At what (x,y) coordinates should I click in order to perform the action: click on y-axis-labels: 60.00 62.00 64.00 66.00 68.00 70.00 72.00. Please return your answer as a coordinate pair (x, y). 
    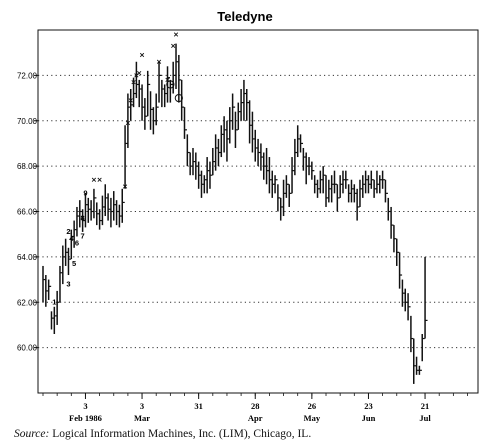
    Looking at the image, I should click on (27, 212).